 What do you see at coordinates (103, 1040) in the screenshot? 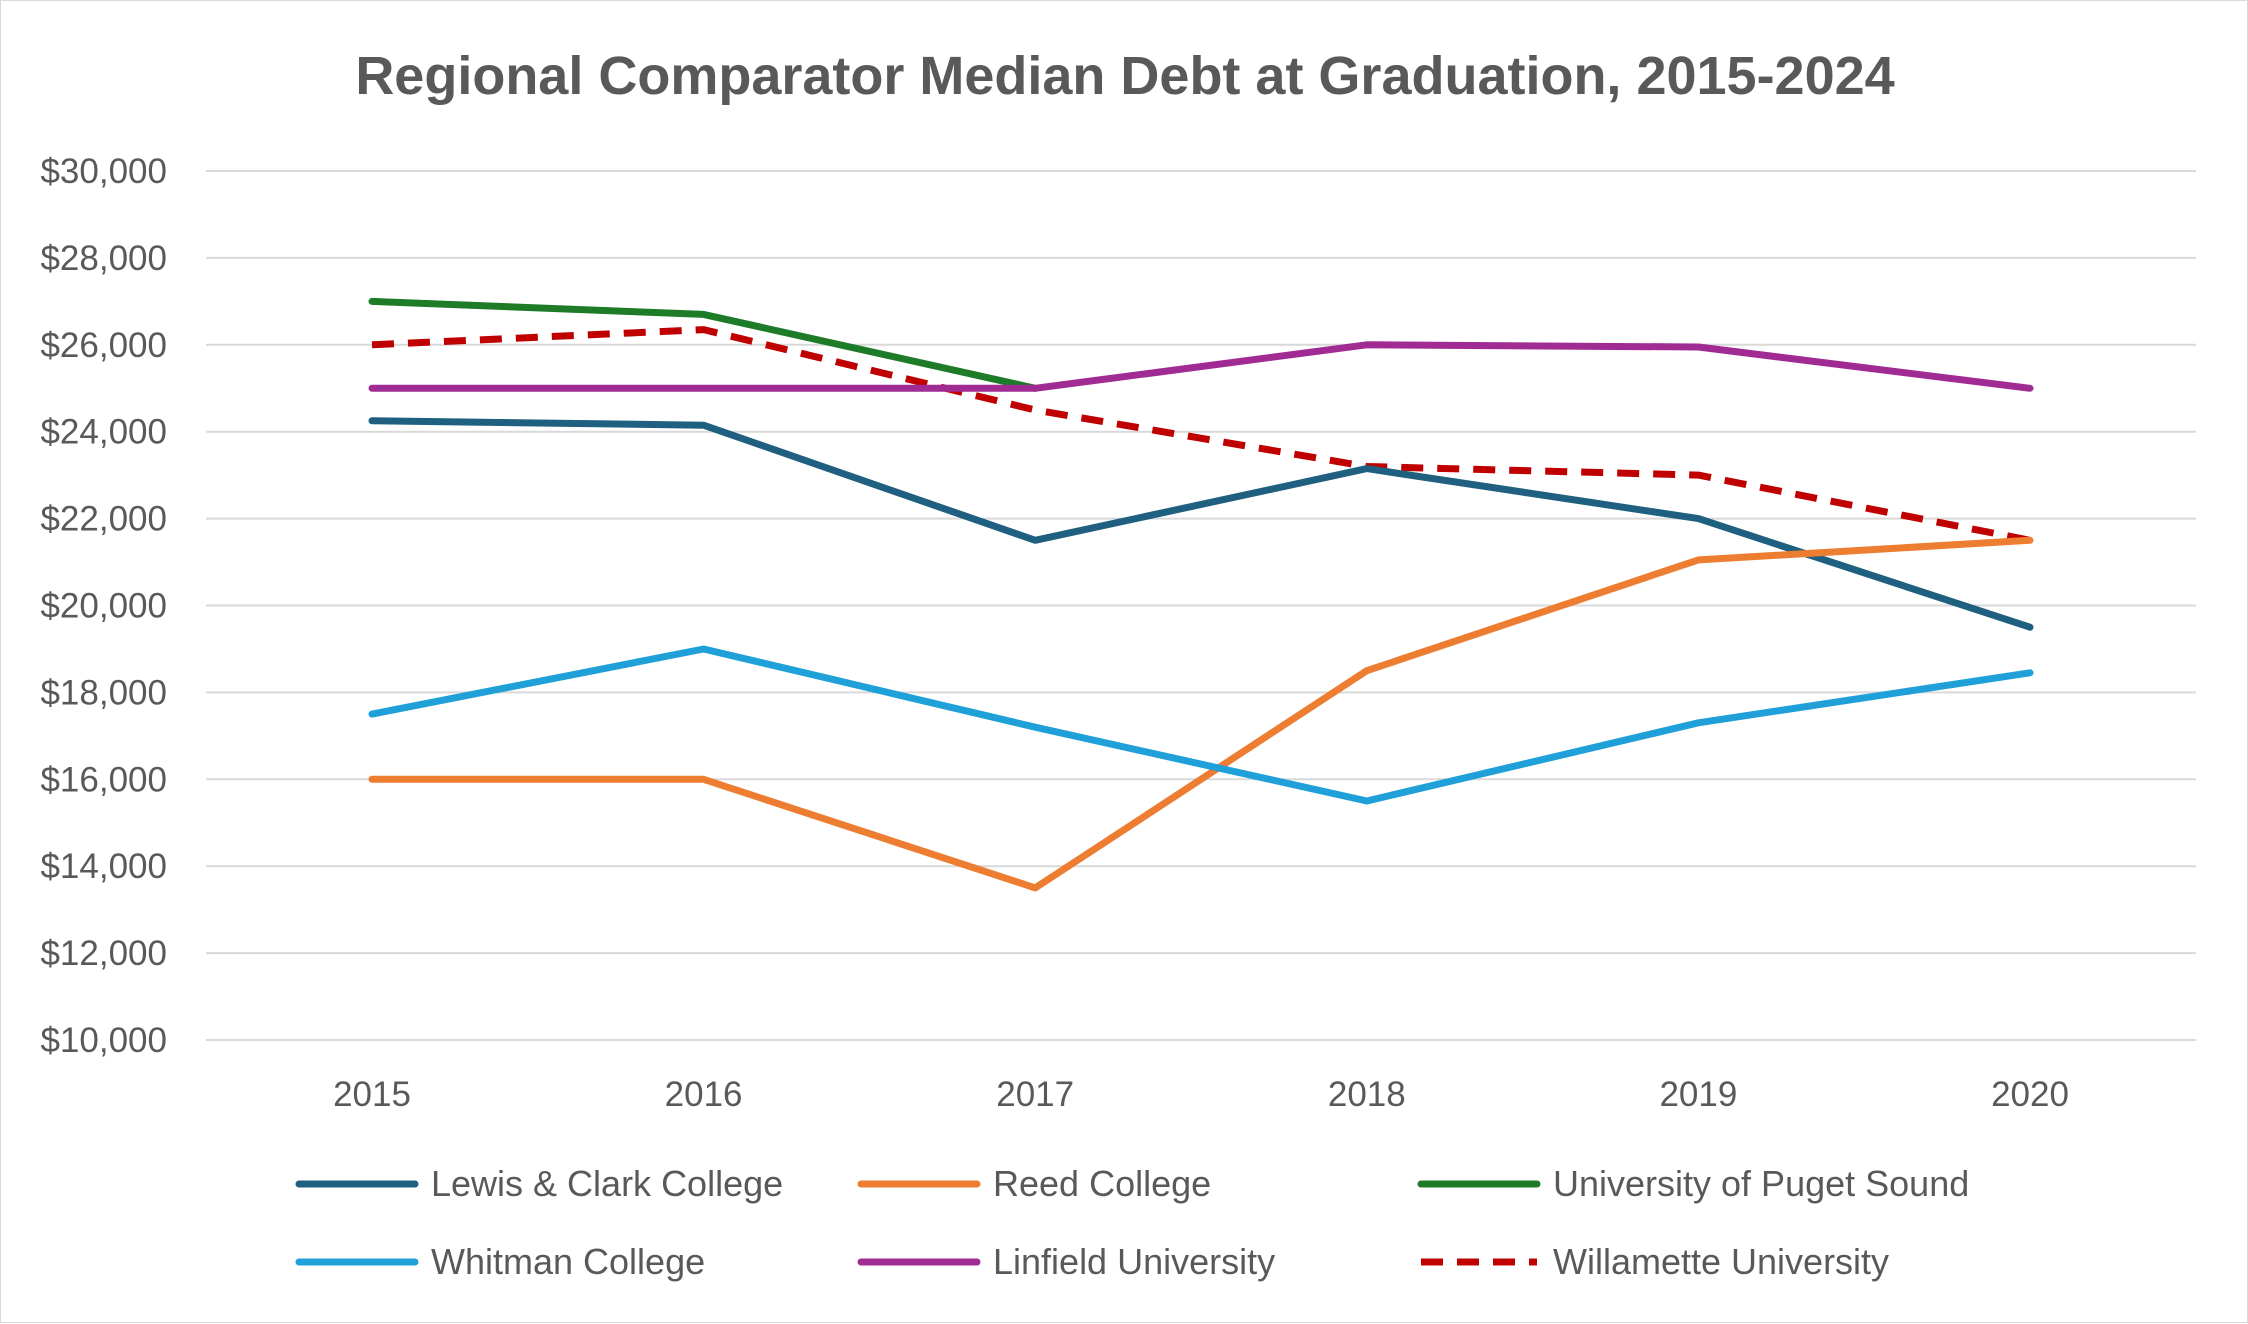
I see `y-tick-label: $10,000` at bounding box center [103, 1040].